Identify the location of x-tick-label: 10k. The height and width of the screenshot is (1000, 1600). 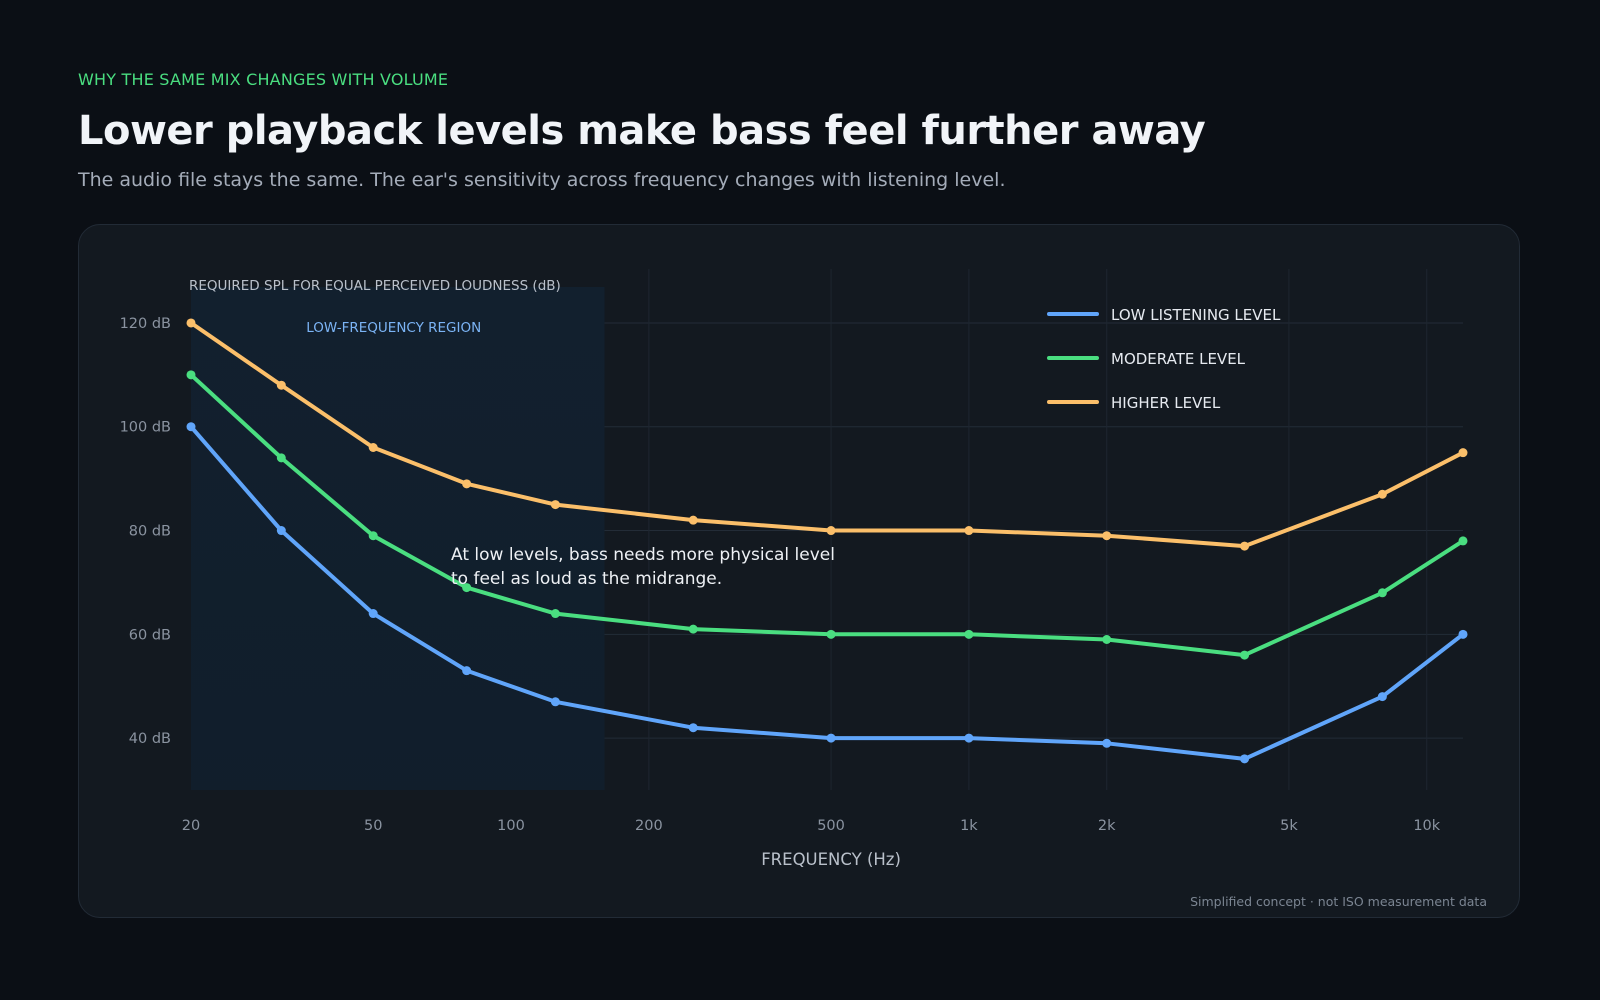
(1426, 826).